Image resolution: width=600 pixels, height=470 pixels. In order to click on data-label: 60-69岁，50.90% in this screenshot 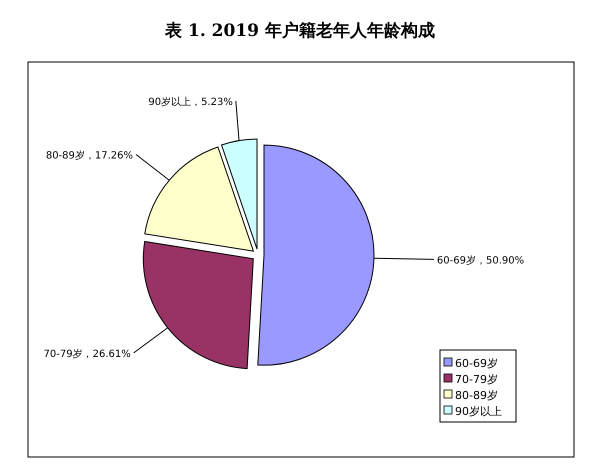, I will do `click(480, 260)`.